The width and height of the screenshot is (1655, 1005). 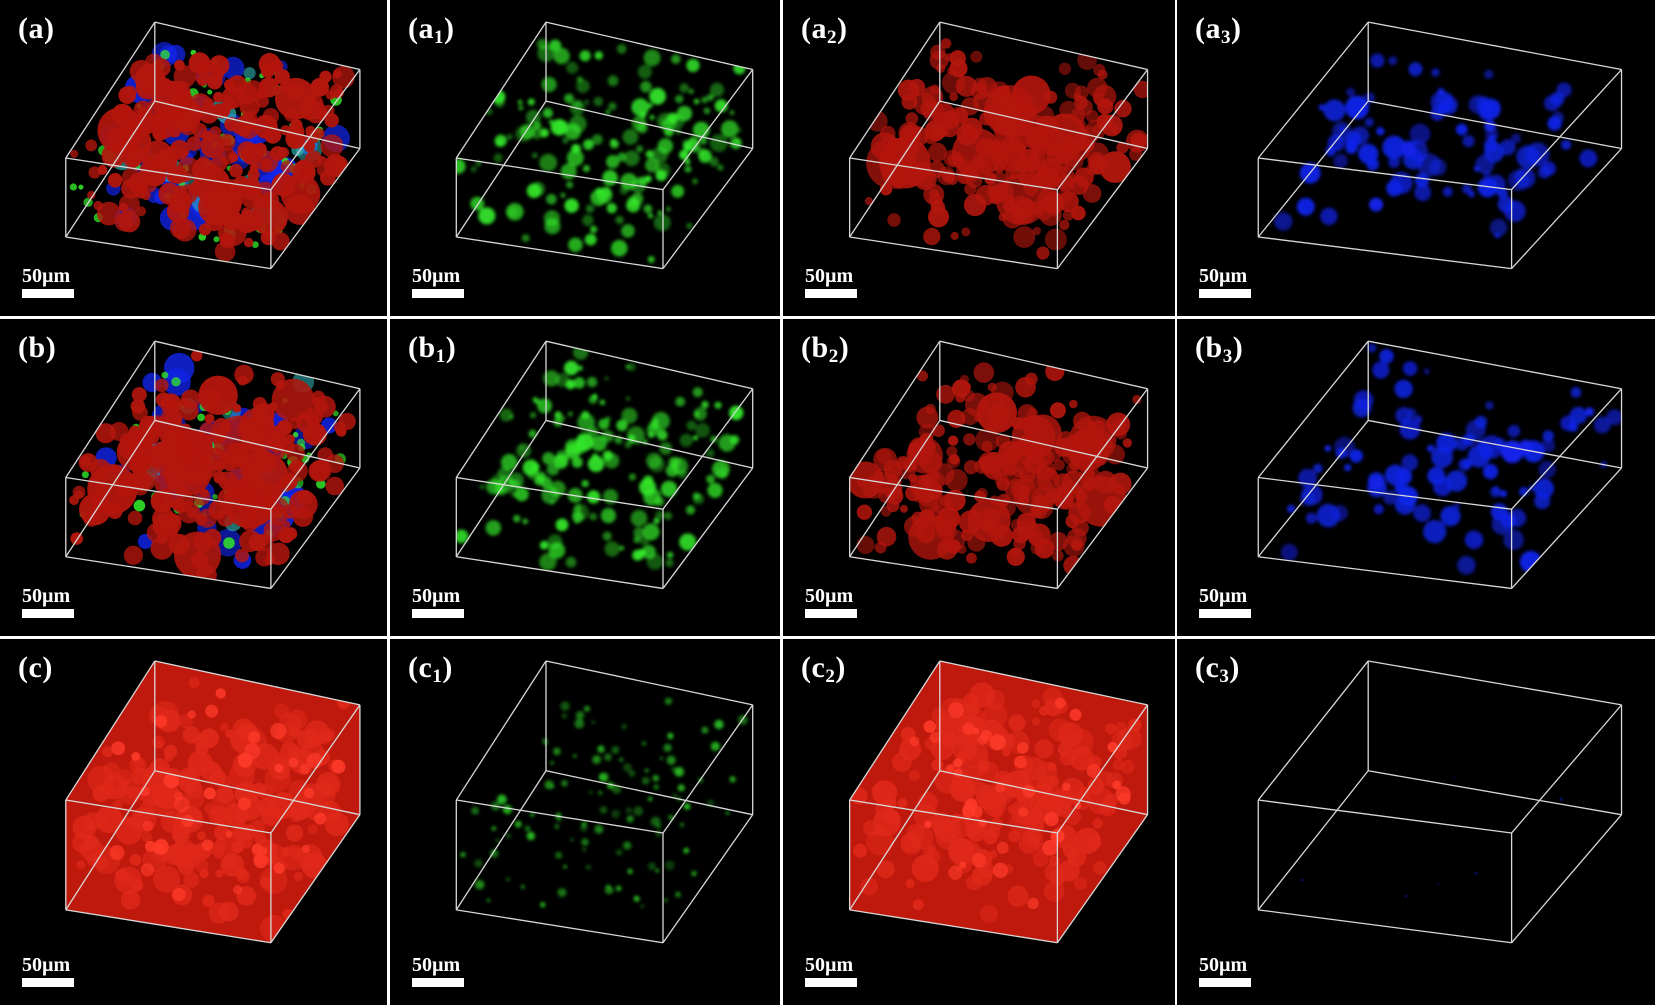 I want to click on micrograph-panel: (a3) 50µm, so click(x=1416, y=158).